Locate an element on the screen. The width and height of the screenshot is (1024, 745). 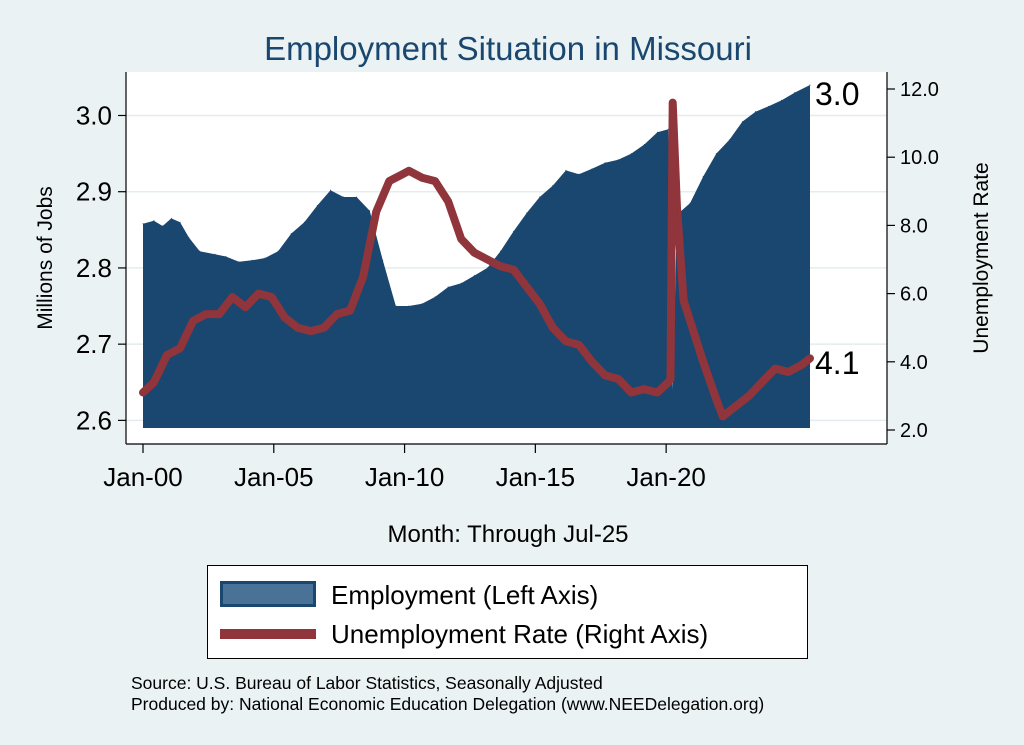
legend-label-unemployment: Unemployment Rate (Right Axis) is located at coordinates (520, 634).